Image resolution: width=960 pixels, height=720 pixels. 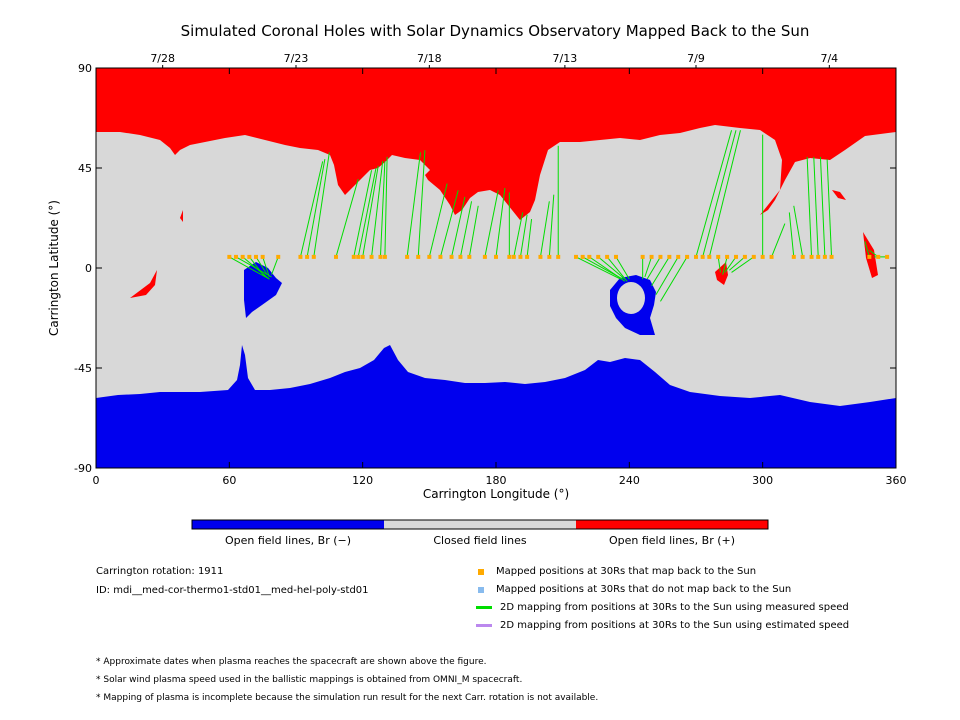 I want to click on top-date-label: 7/18, so click(x=429, y=58).